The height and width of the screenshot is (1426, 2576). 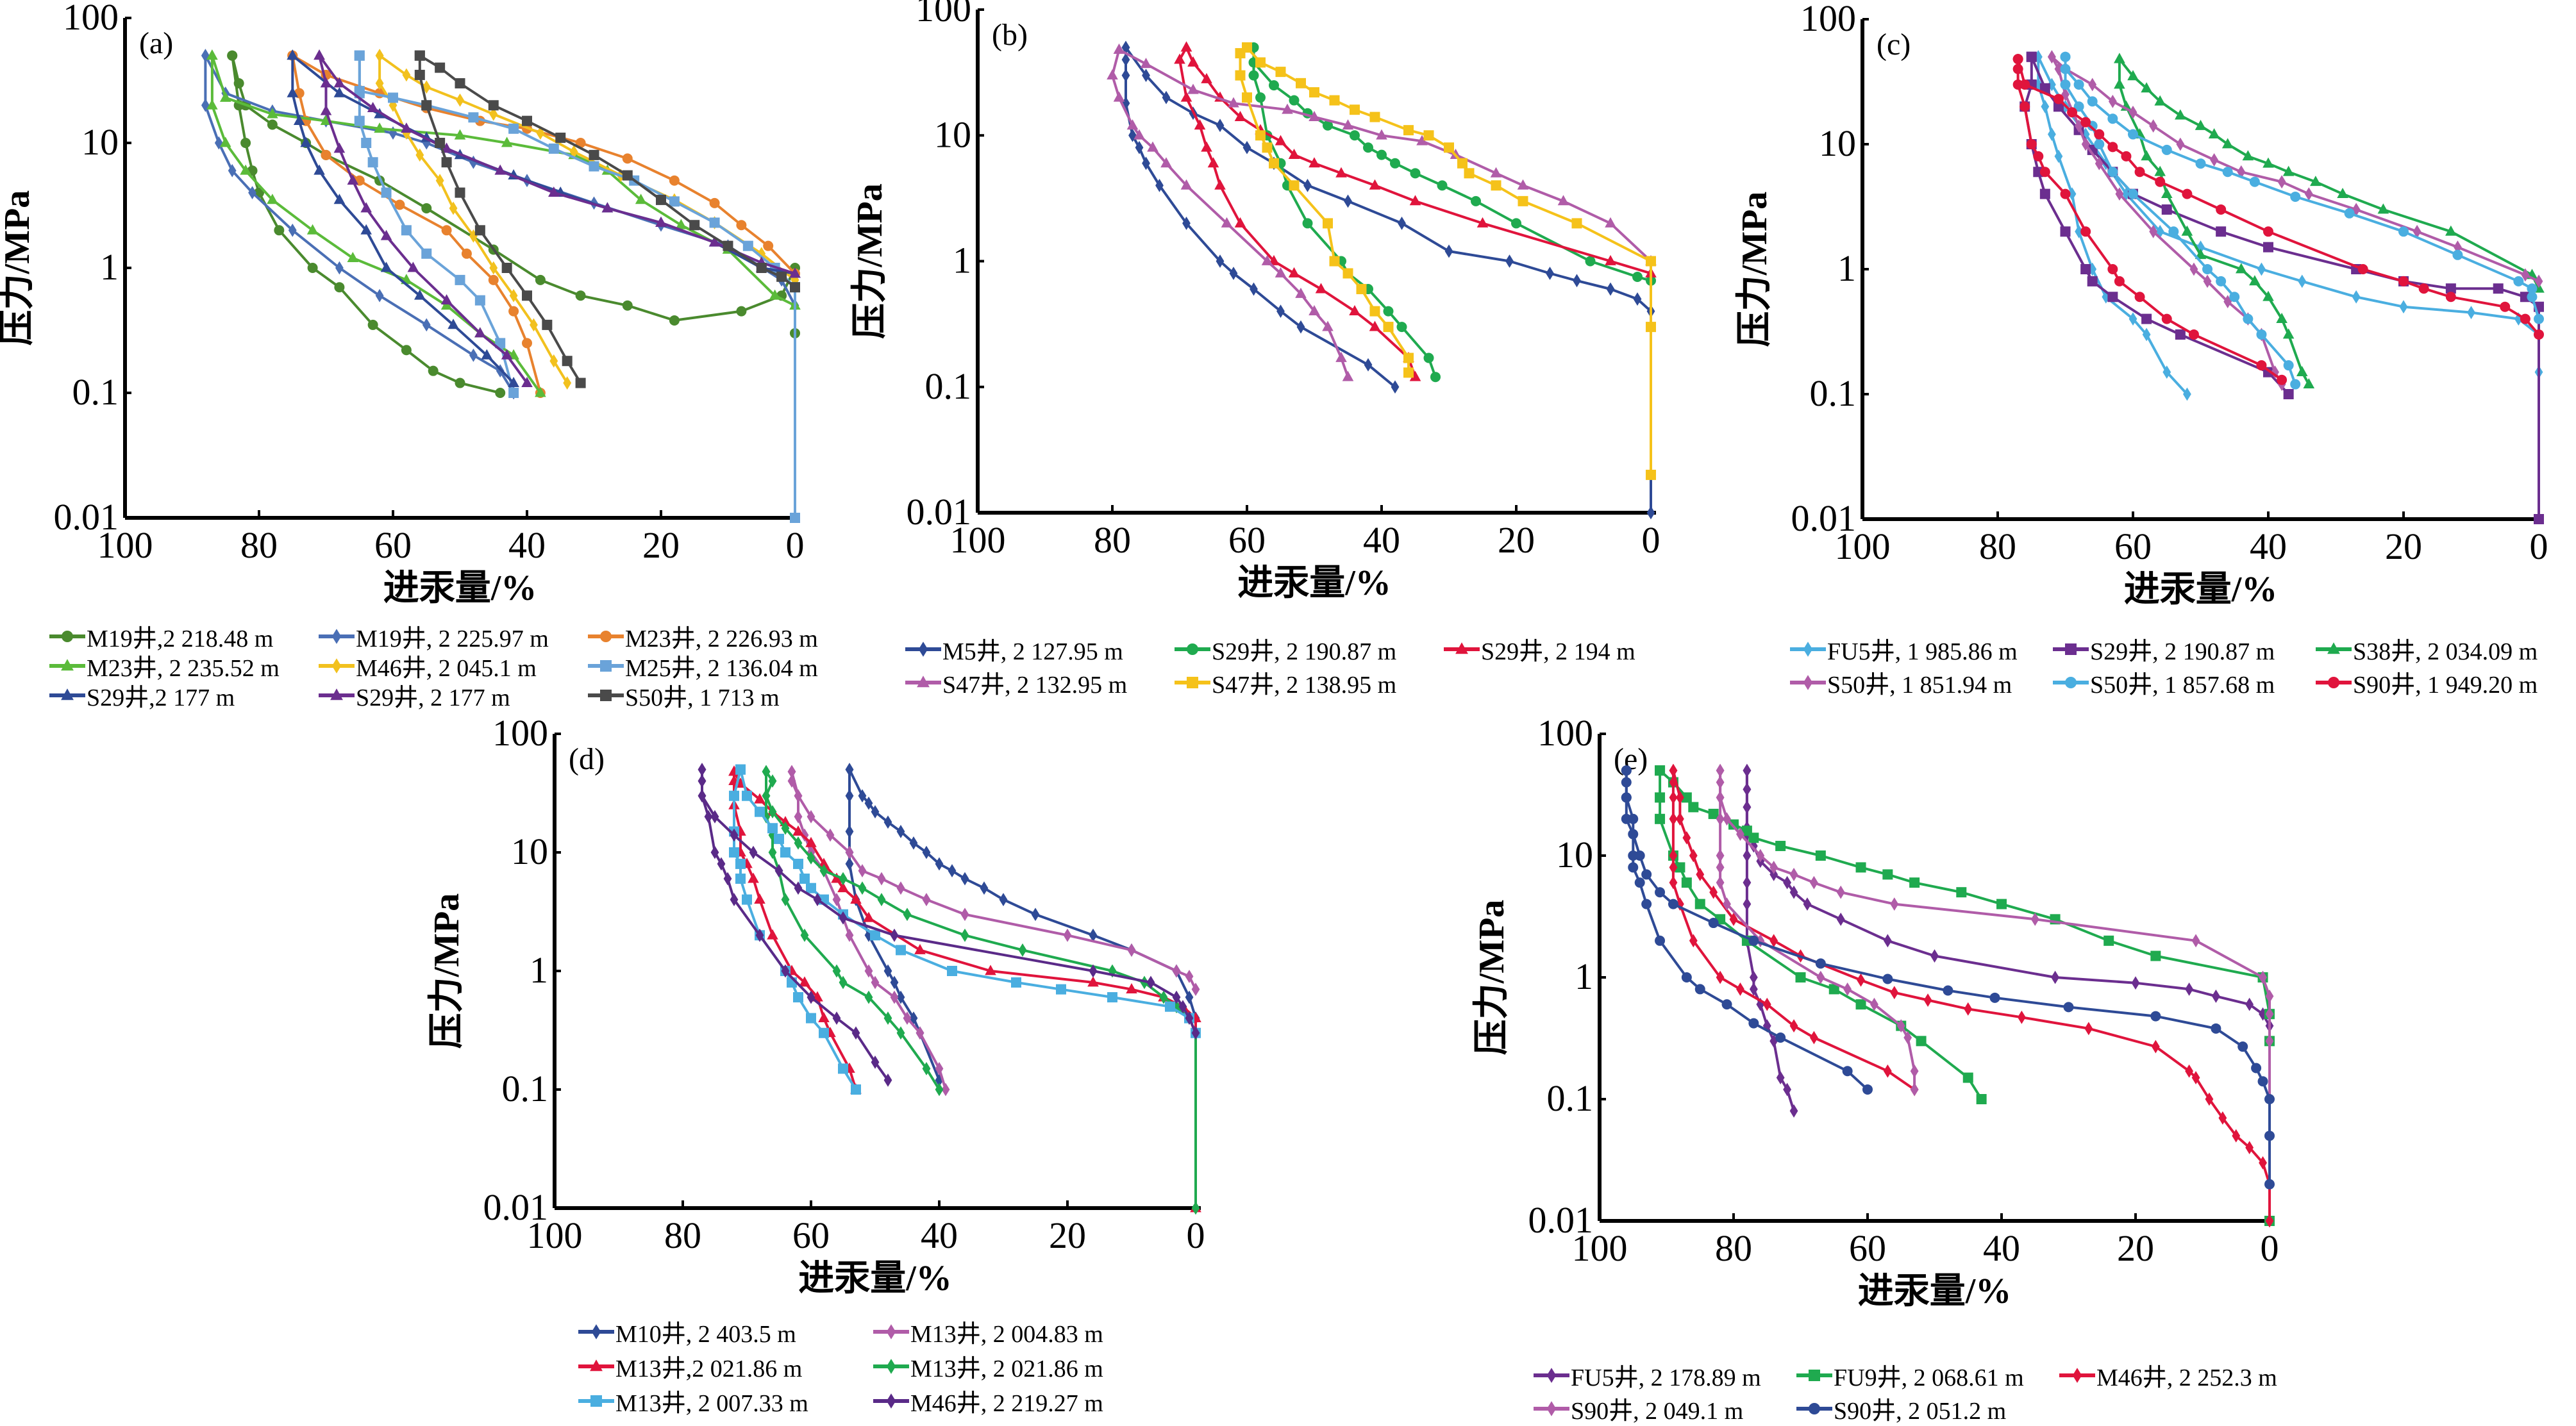 What do you see at coordinates (555, 1236) in the screenshot?
I see `x-tick-label: 100` at bounding box center [555, 1236].